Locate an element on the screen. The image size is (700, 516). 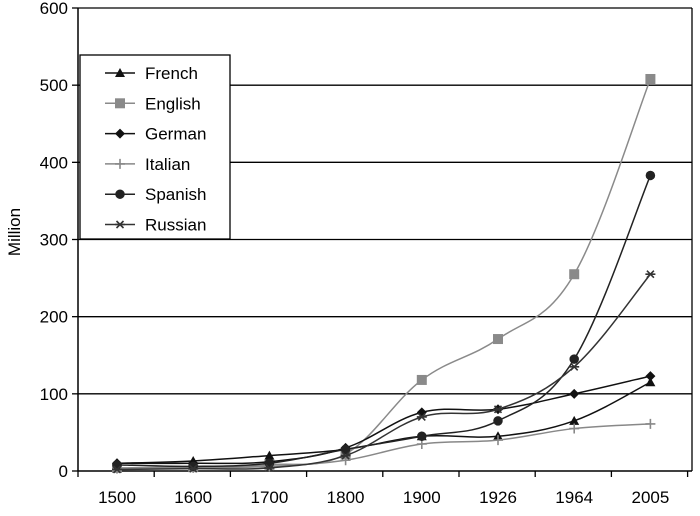
y-tick-label: 100 is located at coordinates (54, 394).